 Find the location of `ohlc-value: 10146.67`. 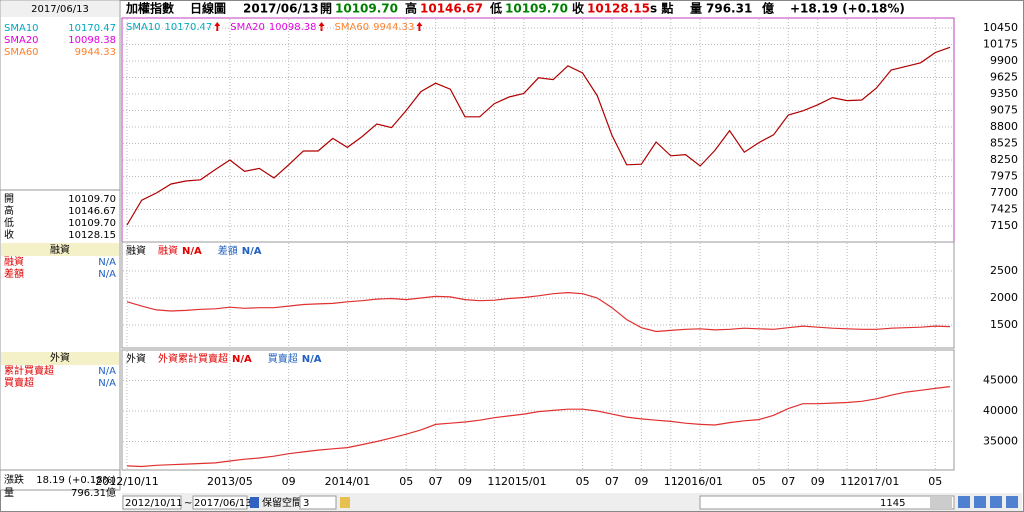

ohlc-value: 10146.67 is located at coordinates (92, 211).